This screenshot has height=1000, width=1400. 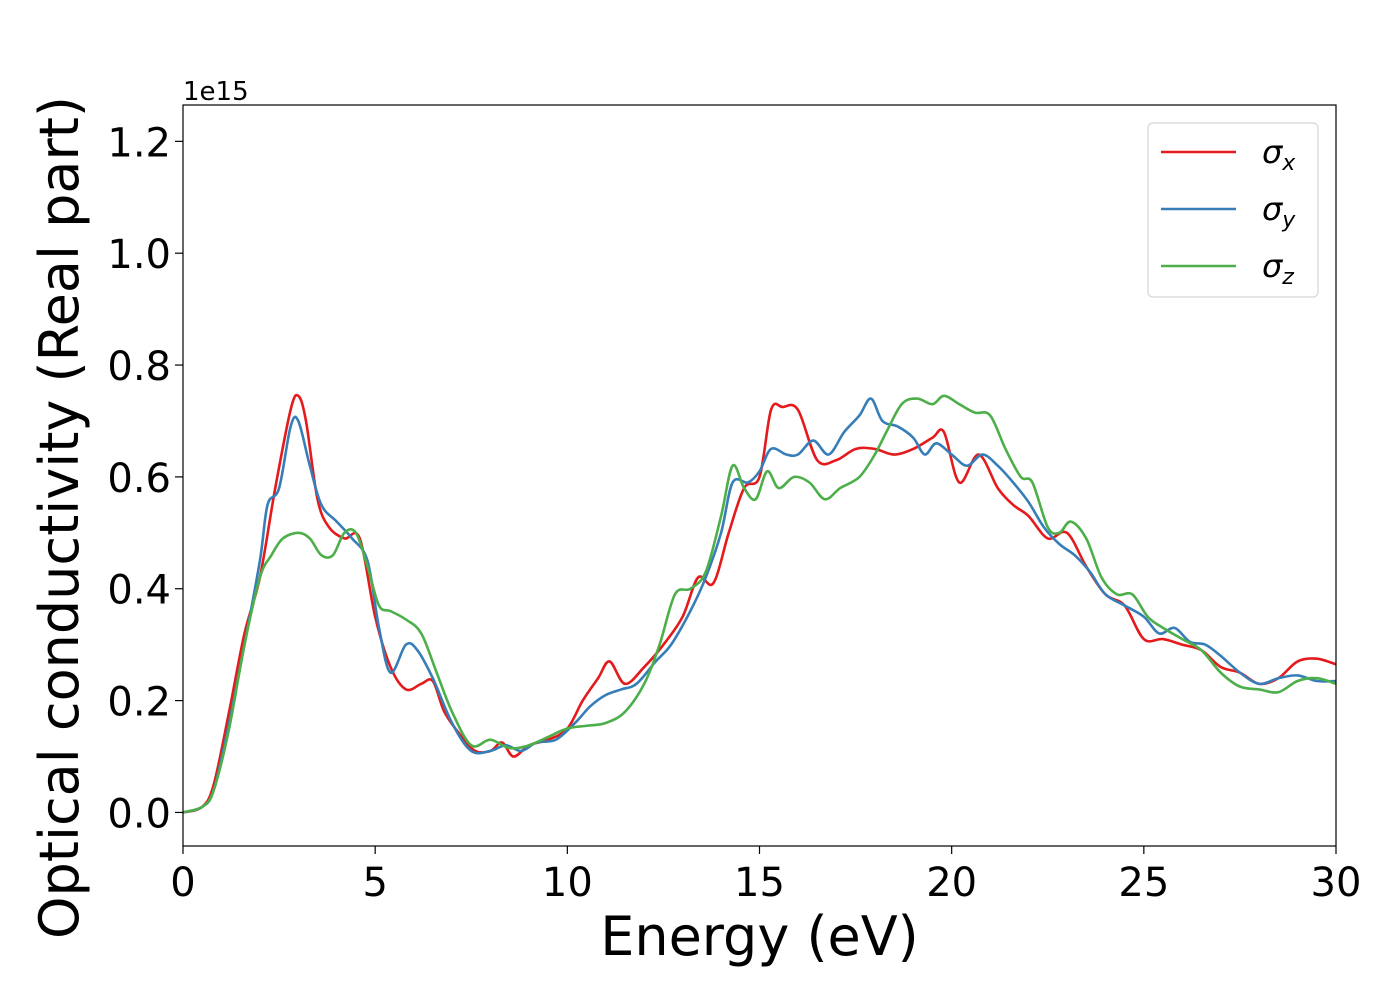 What do you see at coordinates (1143, 883) in the screenshot?
I see `x-tick-label: 25` at bounding box center [1143, 883].